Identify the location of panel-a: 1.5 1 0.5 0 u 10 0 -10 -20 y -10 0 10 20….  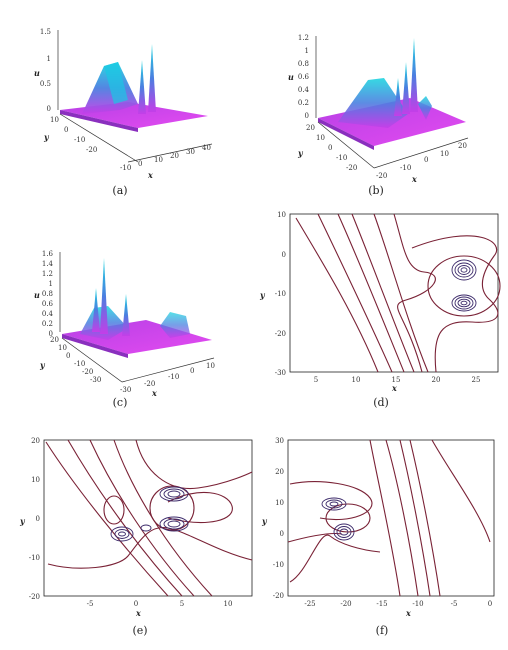
(120, 113).